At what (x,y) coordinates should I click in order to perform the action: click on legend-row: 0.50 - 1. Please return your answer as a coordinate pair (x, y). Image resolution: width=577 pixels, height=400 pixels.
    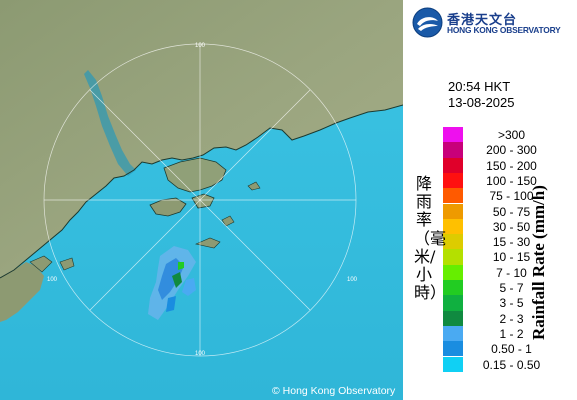
    Looking at the image, I should click on (508, 349).